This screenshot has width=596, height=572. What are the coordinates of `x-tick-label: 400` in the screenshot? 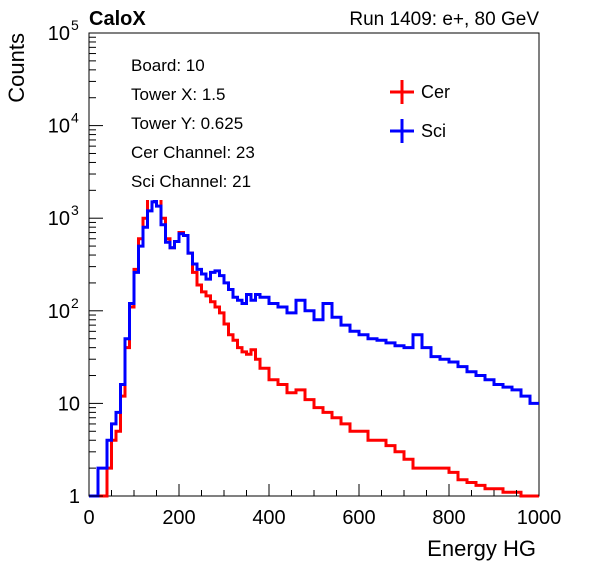 It's located at (268, 518).